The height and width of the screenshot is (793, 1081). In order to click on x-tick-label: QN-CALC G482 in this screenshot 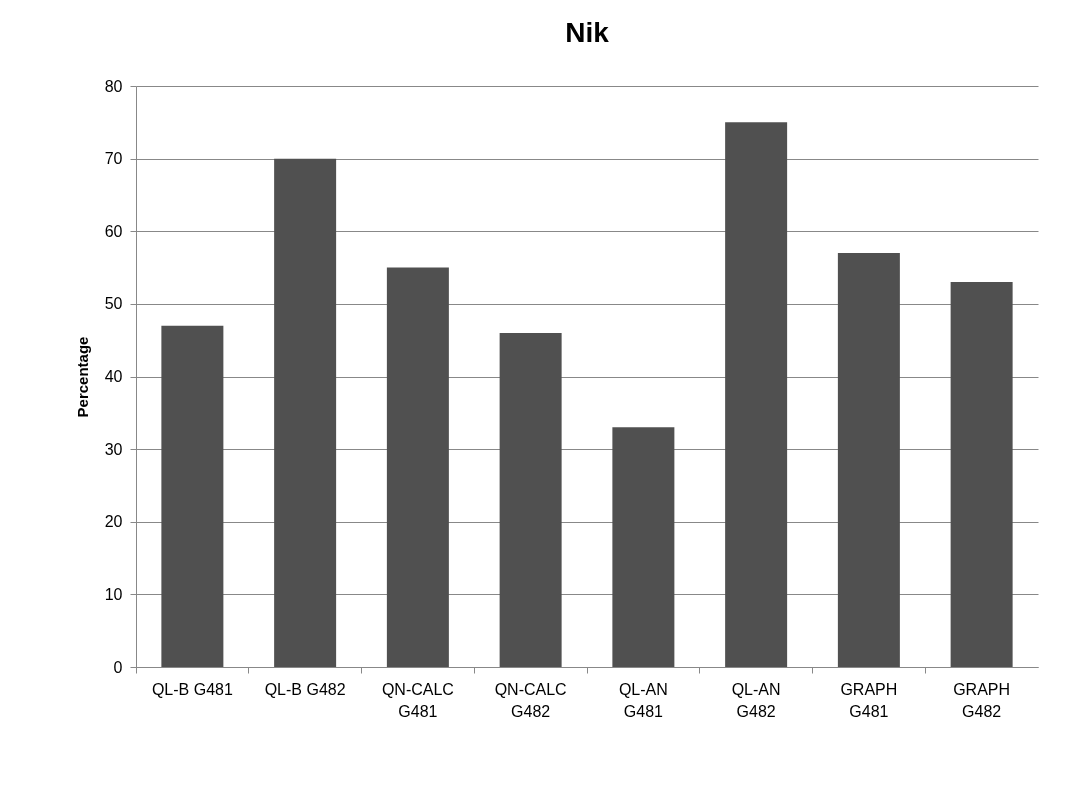, I will do `click(530, 700)`.